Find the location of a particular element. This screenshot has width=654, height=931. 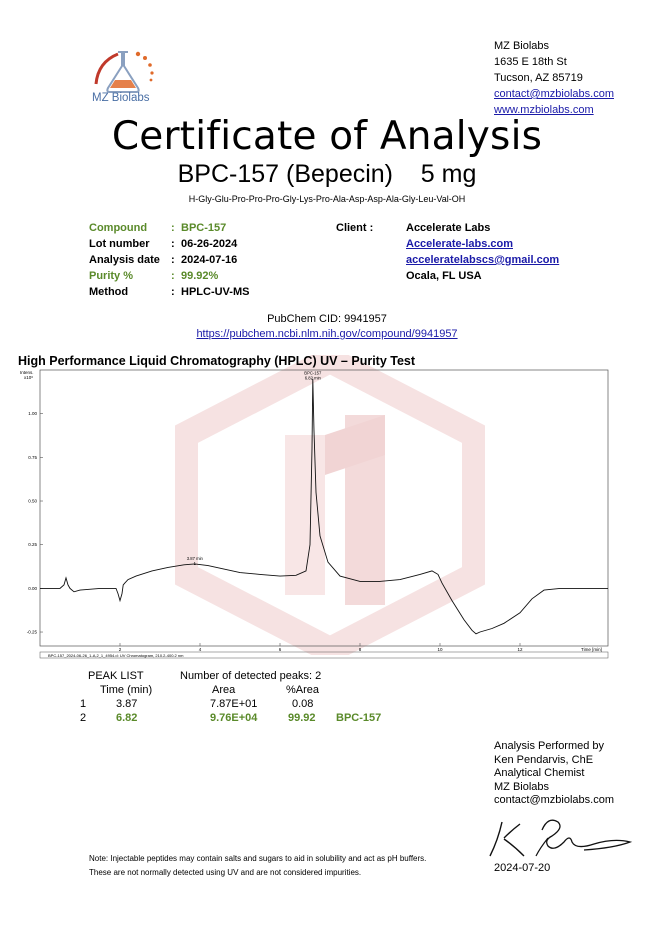

method-label: Method is located at coordinates (109, 292).